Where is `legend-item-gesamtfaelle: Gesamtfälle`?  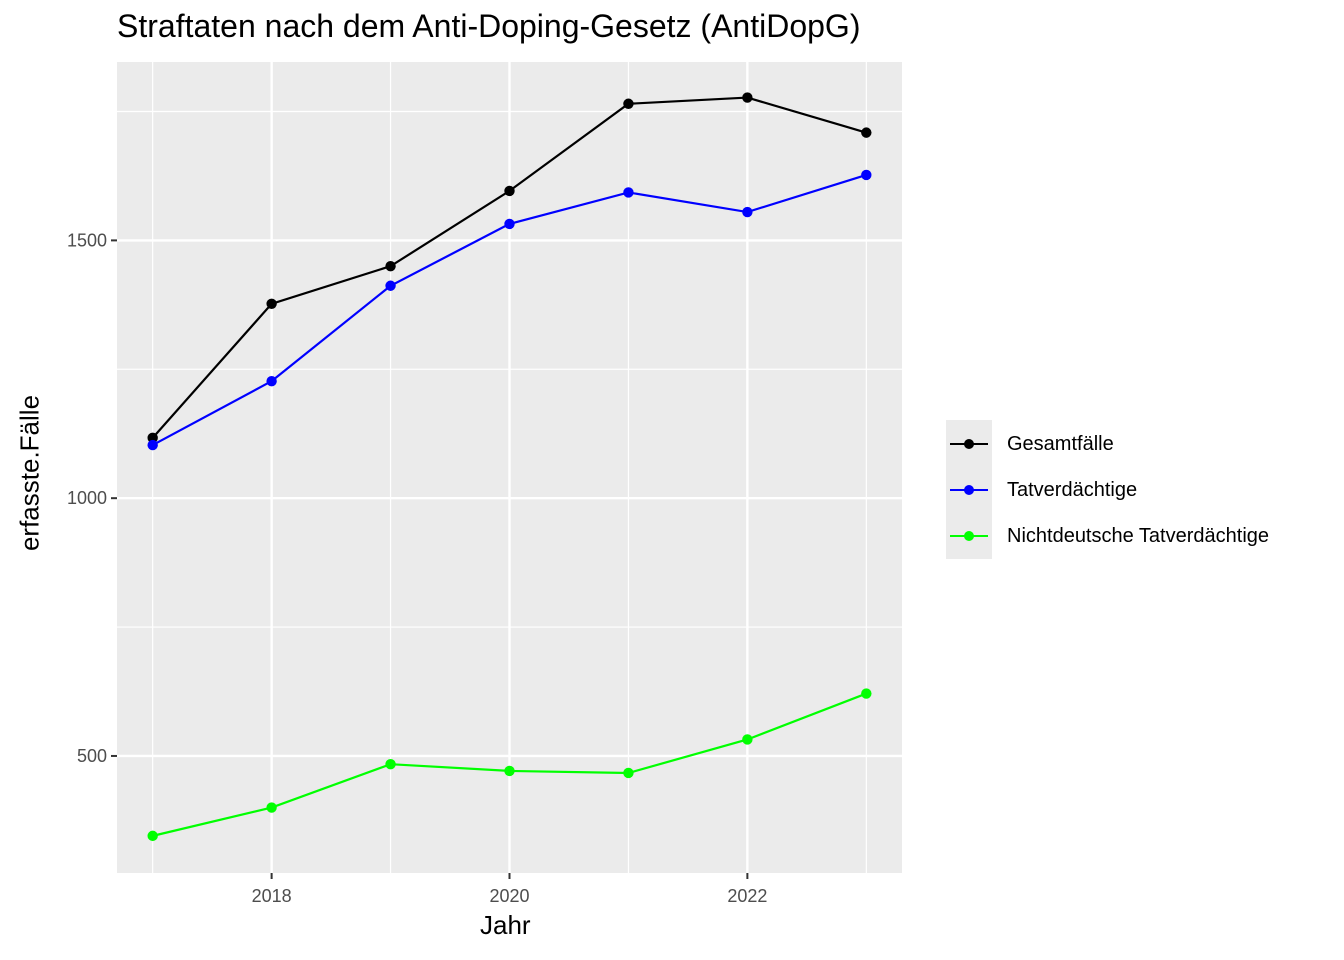
legend-item-gesamtfaelle: Gesamtfälle is located at coordinates (1030, 444).